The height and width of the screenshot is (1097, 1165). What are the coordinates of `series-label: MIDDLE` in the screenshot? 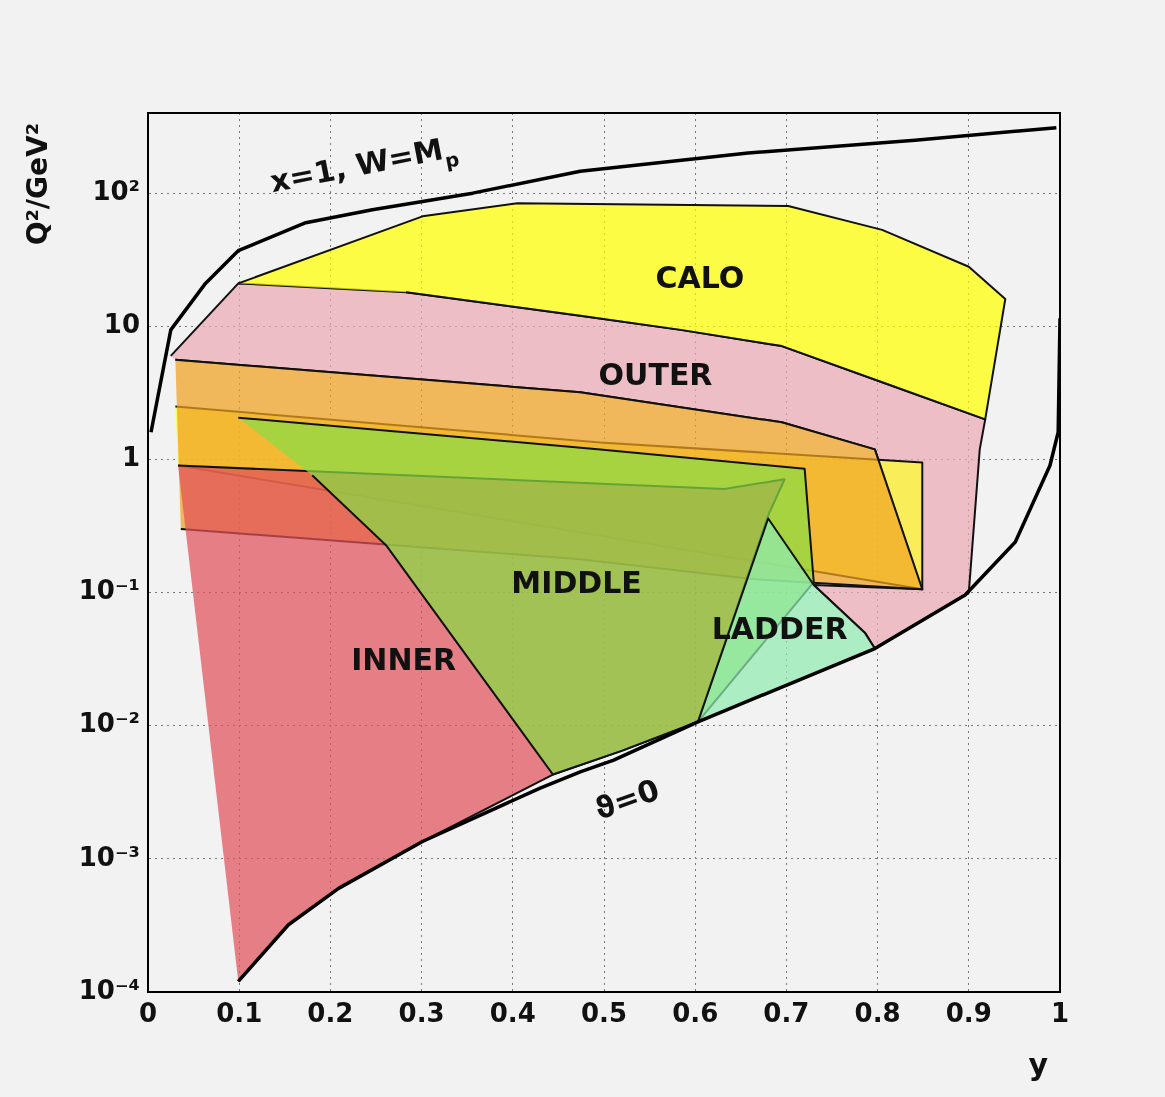 It's located at (576, 583).